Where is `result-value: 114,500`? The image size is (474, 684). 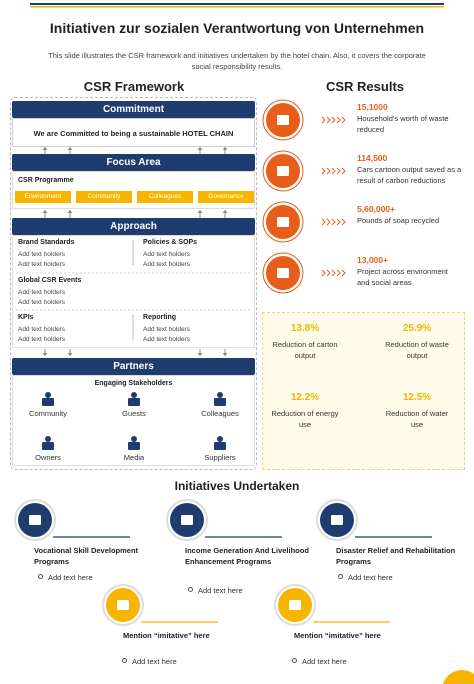
result-value: 114,500 is located at coordinates (372, 158).